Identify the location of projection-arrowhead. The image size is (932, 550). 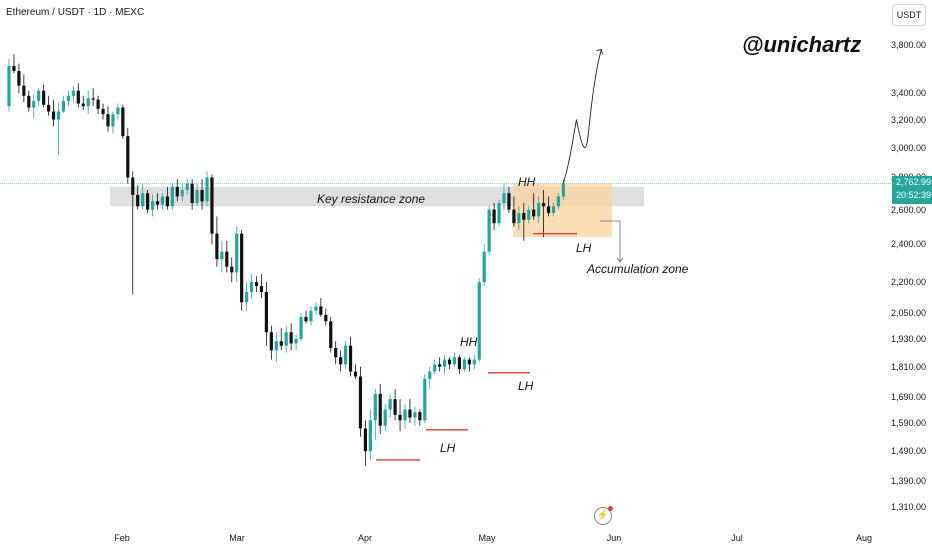
(599, 52).